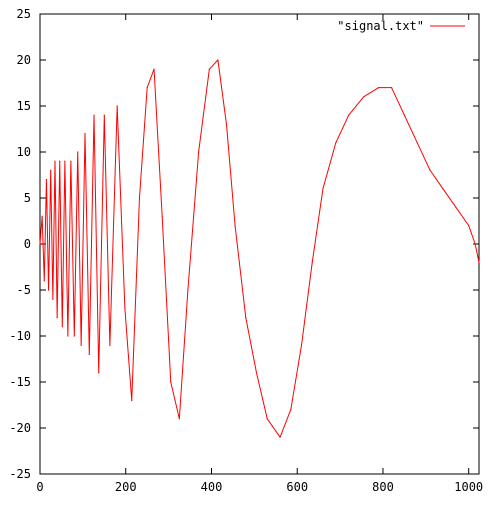 This screenshot has width=500, height=505. I want to click on x-tick-label: 600, so click(297, 487).